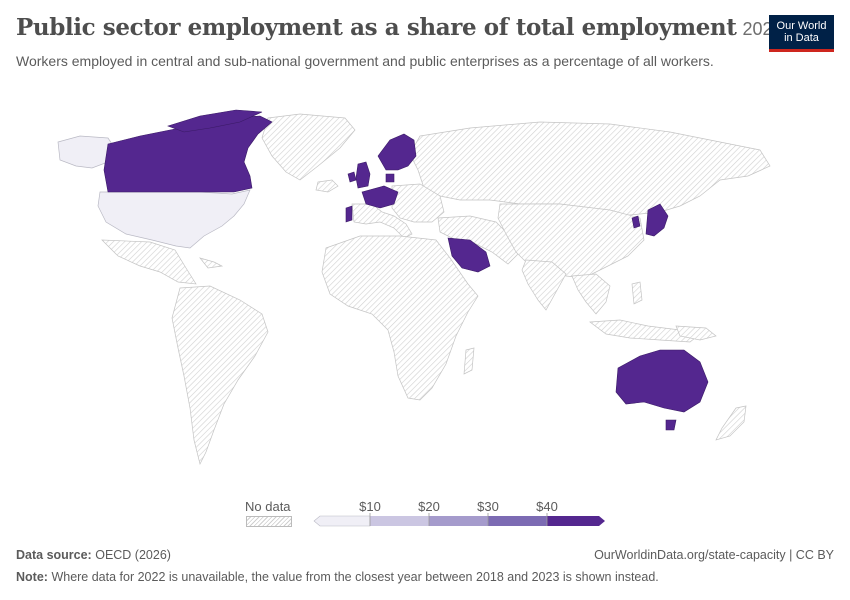 Image resolution: width=850 pixels, height=600 pixels. Describe the element at coordinates (801, 26) in the screenshot. I see `logo-line-1: Our World` at that location.